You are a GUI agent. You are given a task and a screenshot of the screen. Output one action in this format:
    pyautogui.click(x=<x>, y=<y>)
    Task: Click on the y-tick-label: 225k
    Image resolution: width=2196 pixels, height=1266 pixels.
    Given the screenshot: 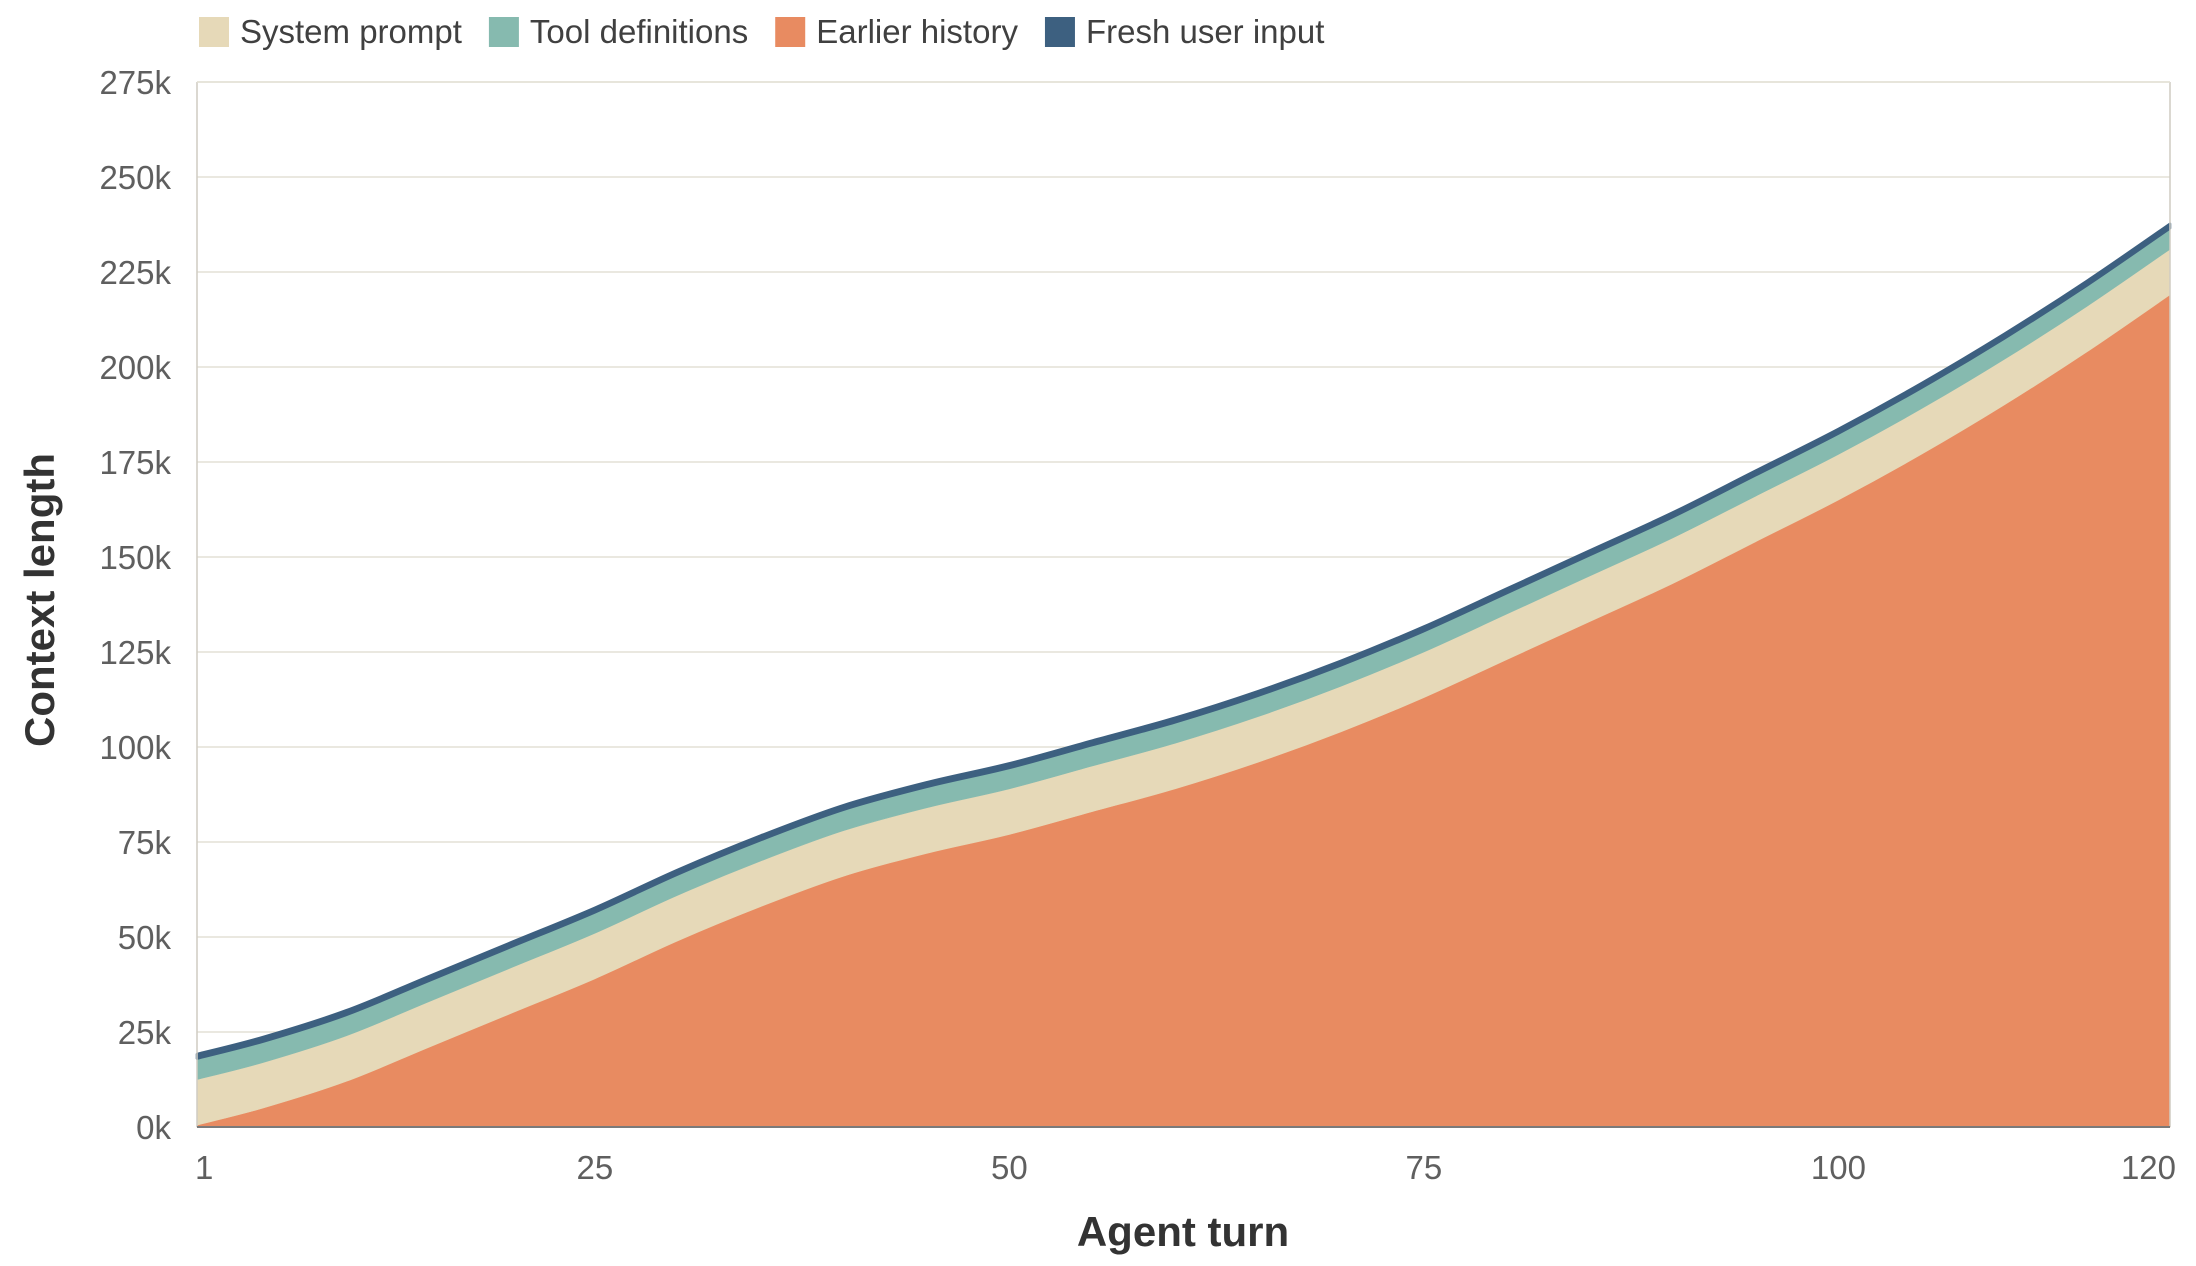 What is the action you would take?
    pyautogui.click(x=135, y=272)
    